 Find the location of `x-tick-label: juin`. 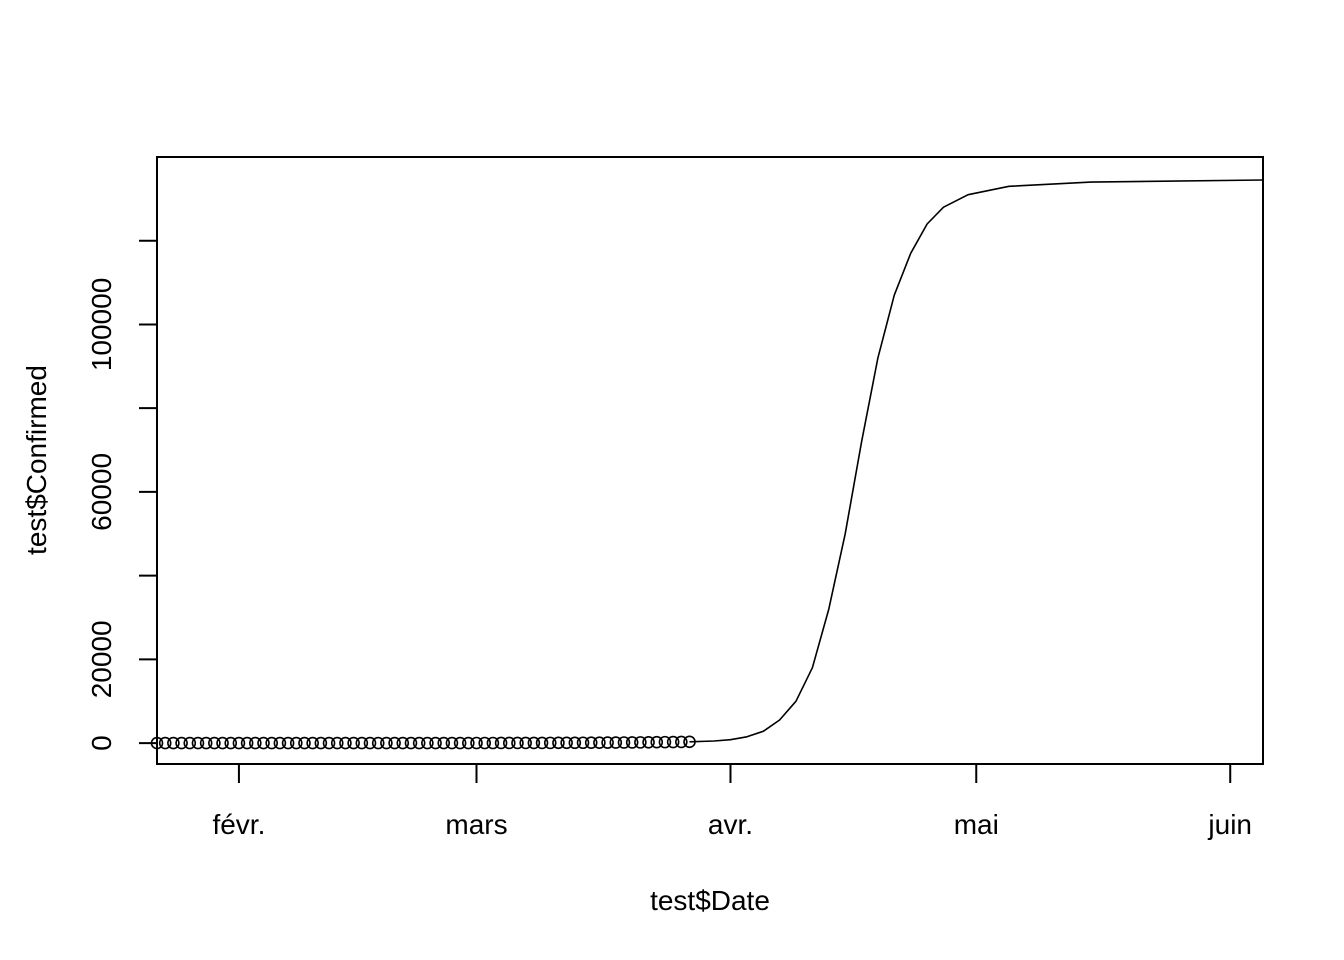

x-tick-label: juin is located at coordinates (1229, 824).